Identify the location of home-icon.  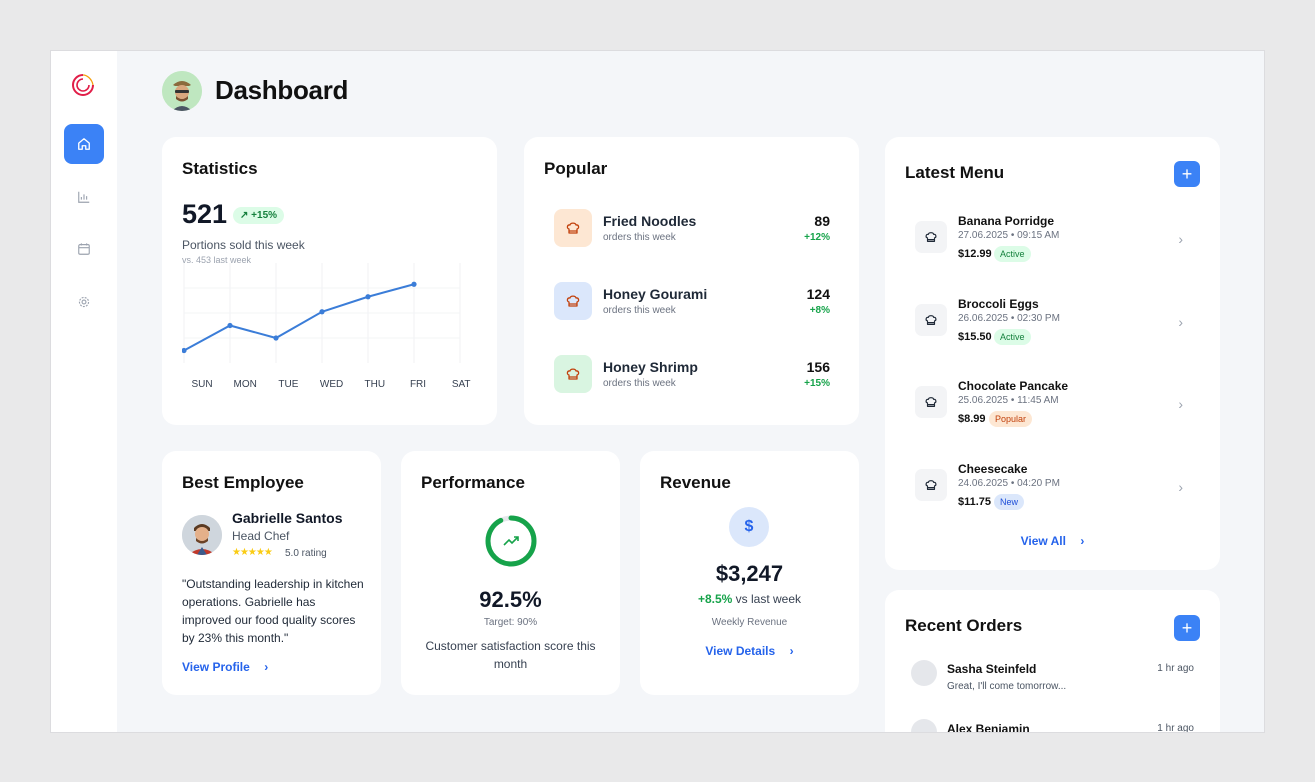
(84, 144).